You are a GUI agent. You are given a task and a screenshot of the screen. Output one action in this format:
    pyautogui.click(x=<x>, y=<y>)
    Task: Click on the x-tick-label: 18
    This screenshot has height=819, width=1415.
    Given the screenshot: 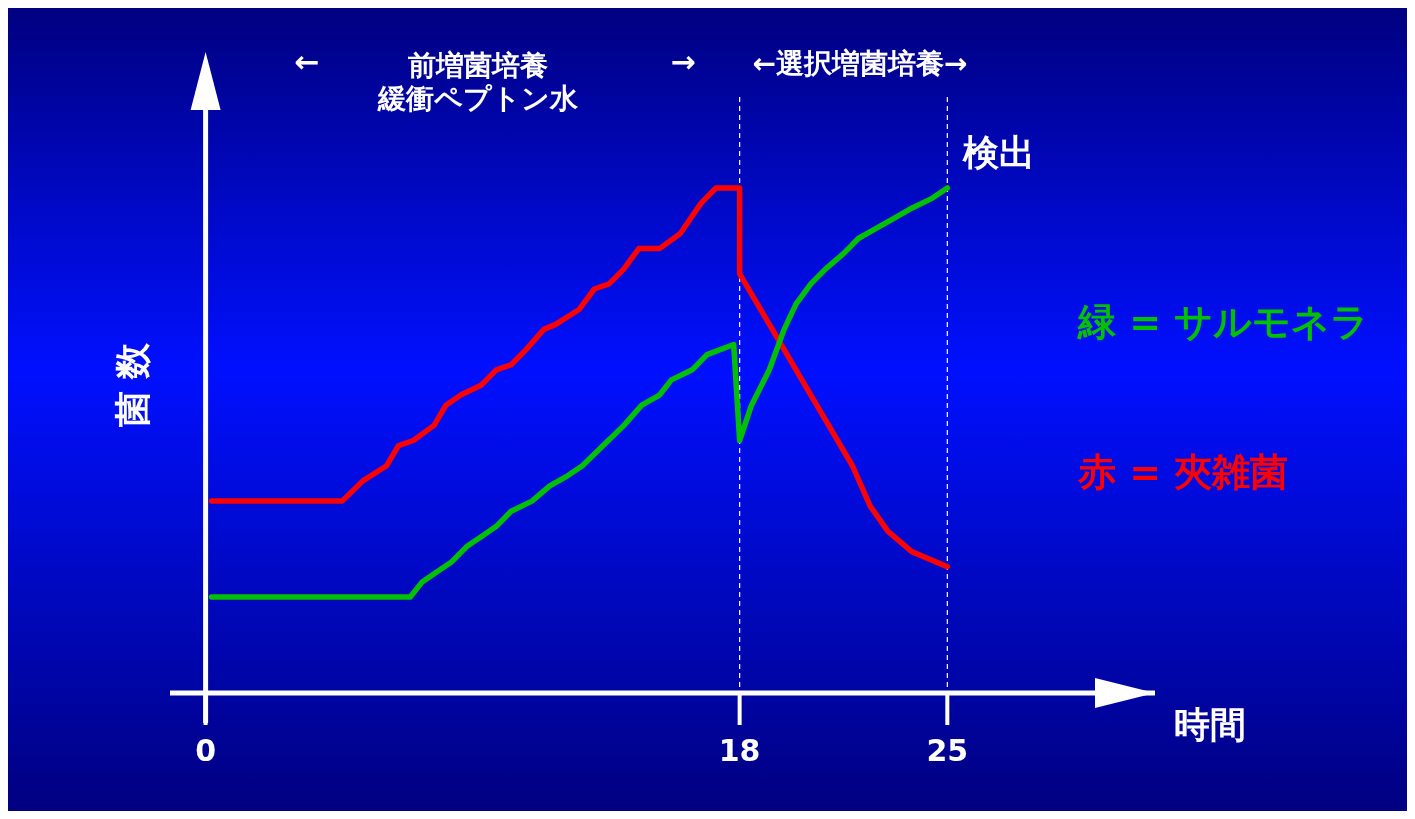 What is the action you would take?
    pyautogui.click(x=739, y=750)
    